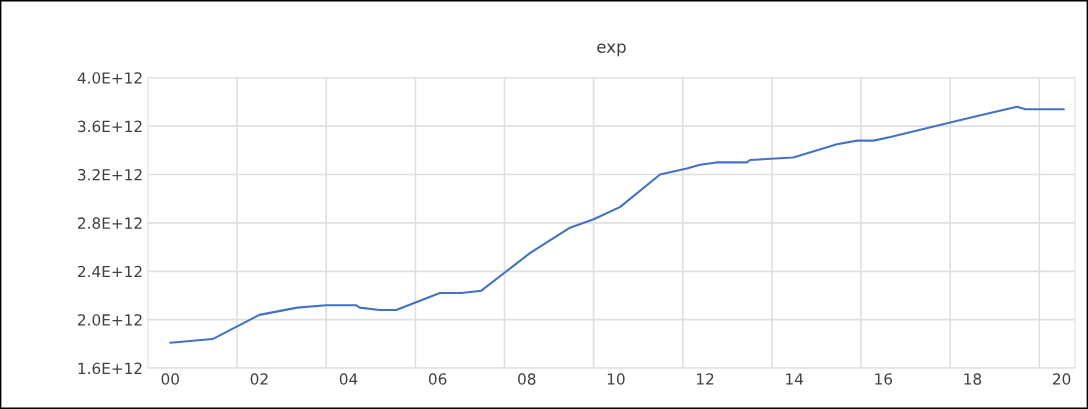  Describe the element at coordinates (884, 379) in the screenshot. I see `x-tick-label: 16` at that location.